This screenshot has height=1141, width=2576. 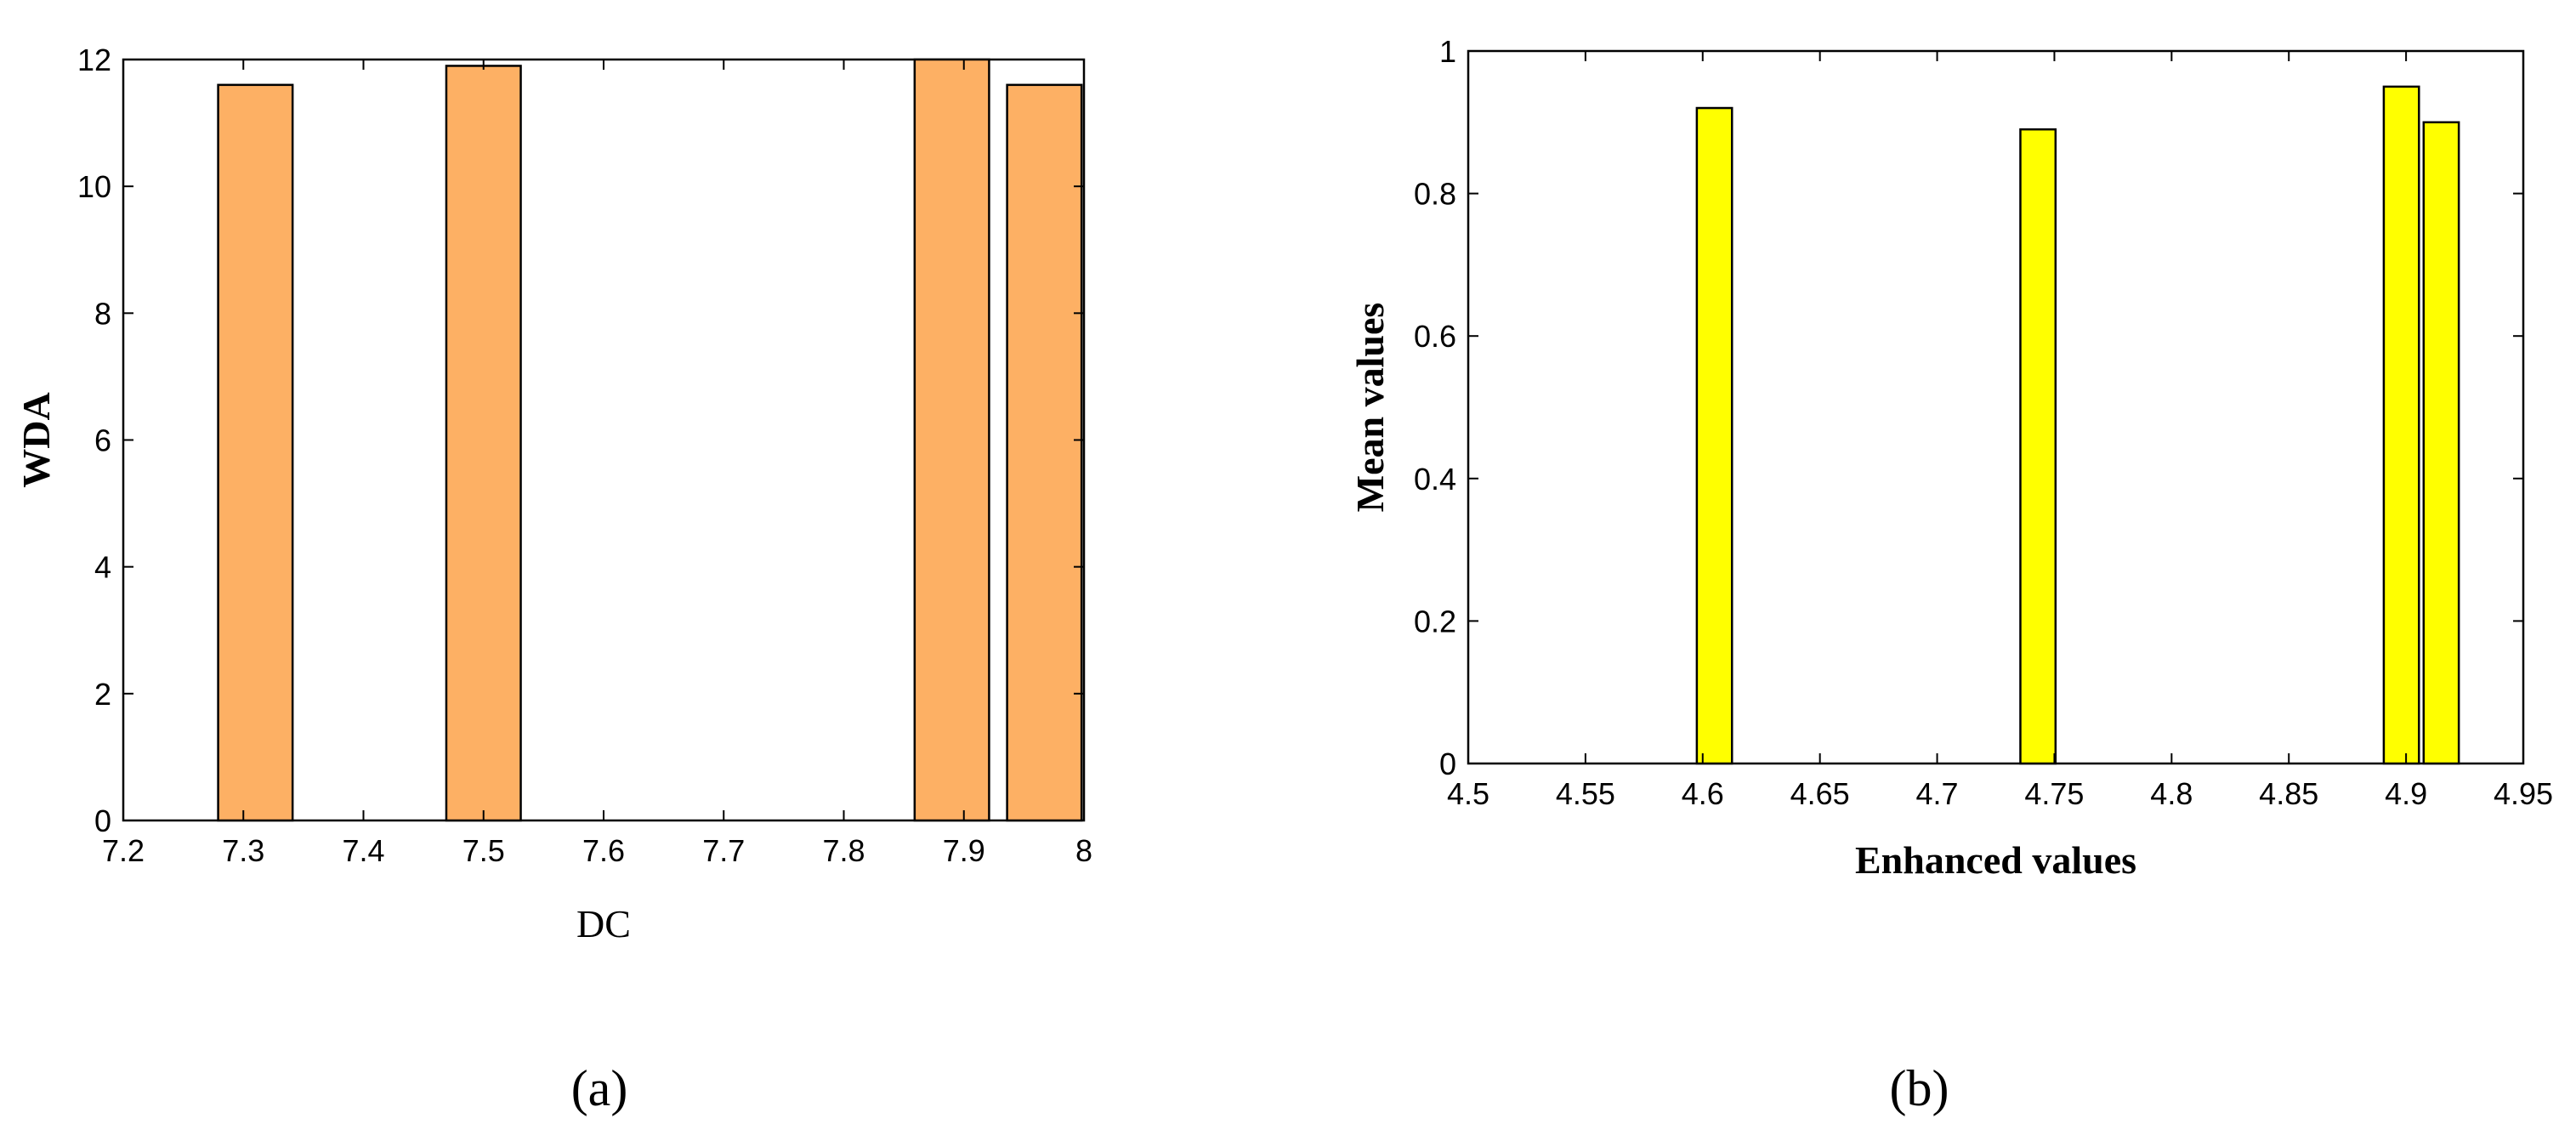 What do you see at coordinates (243, 850) in the screenshot?
I see `x-tick-label: 7.3` at bounding box center [243, 850].